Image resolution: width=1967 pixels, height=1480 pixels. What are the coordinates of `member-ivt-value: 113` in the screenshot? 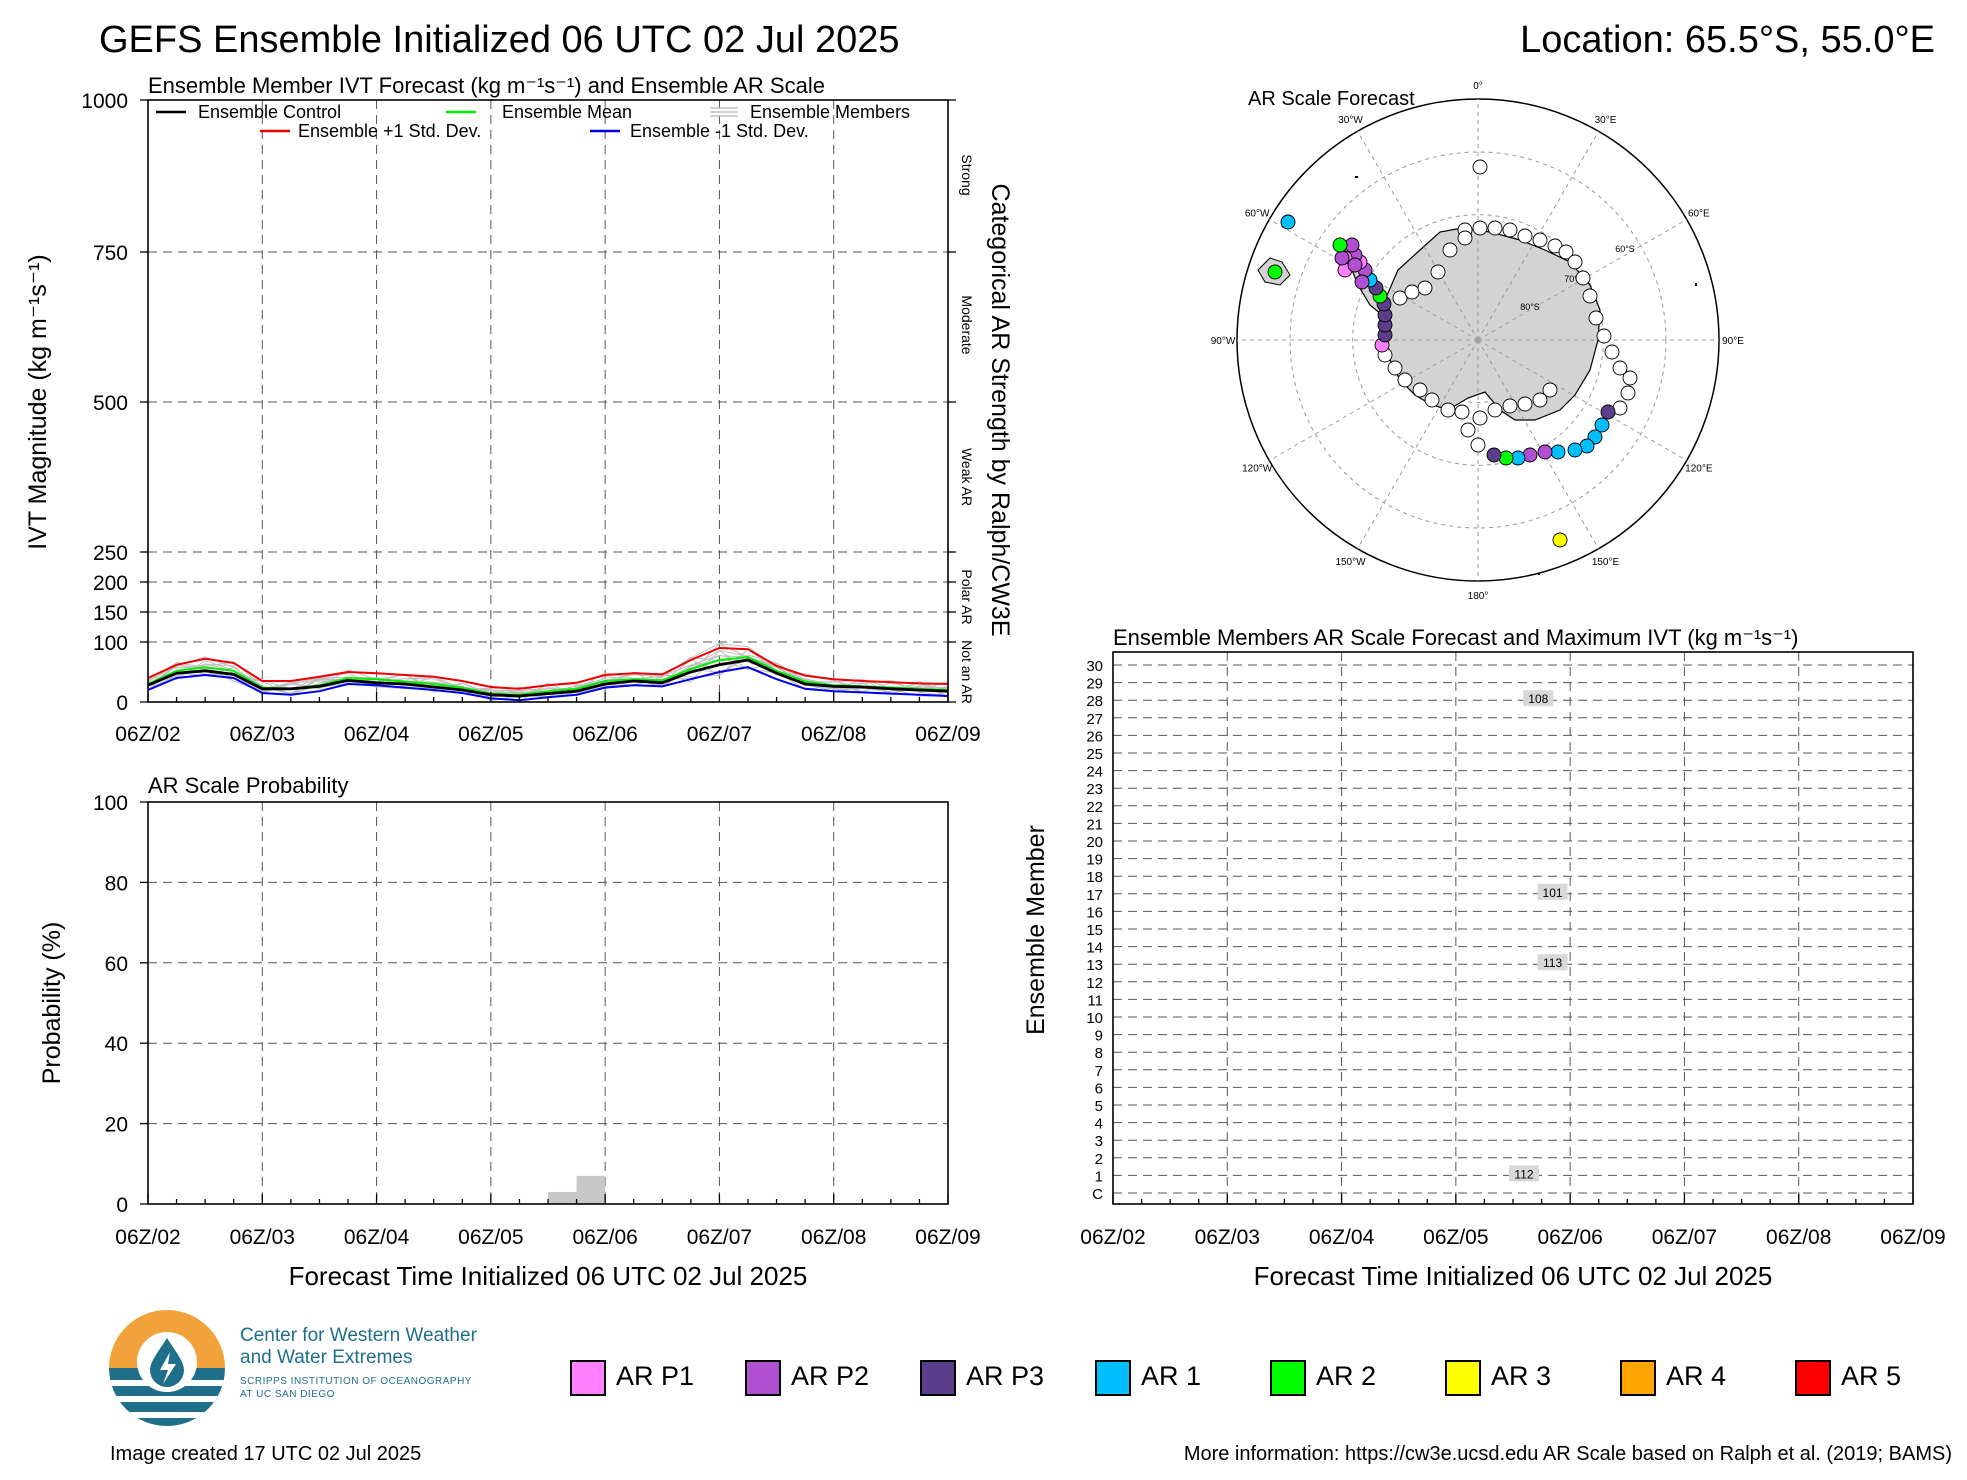 It's located at (1552, 963).